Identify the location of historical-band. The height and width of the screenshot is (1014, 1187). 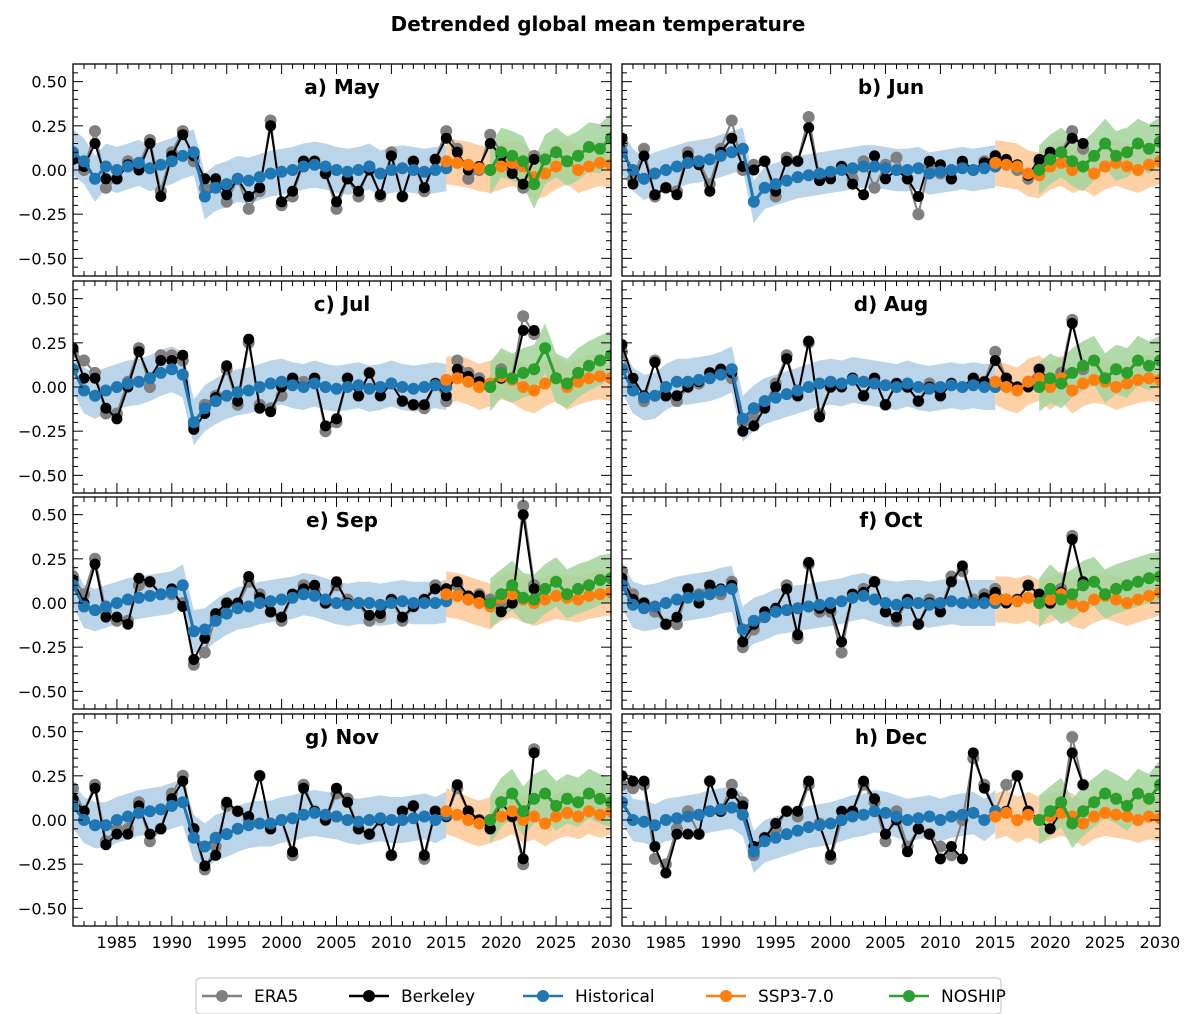
(260, 396).